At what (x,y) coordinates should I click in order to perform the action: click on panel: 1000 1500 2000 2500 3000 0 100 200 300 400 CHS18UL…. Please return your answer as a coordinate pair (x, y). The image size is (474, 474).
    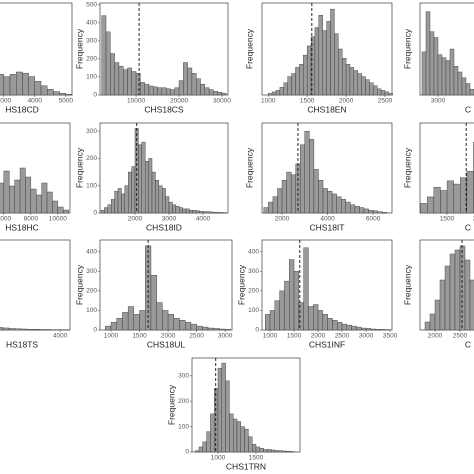
    Looking at the image, I should click on (153, 294).